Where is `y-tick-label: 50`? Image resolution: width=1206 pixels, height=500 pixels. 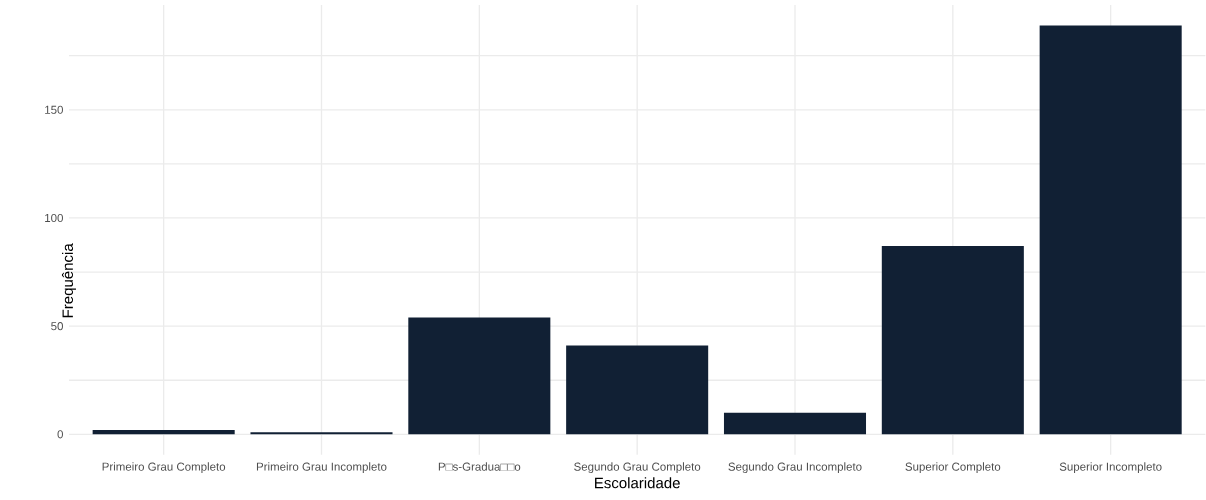 y-tick-label: 50 is located at coordinates (57, 326).